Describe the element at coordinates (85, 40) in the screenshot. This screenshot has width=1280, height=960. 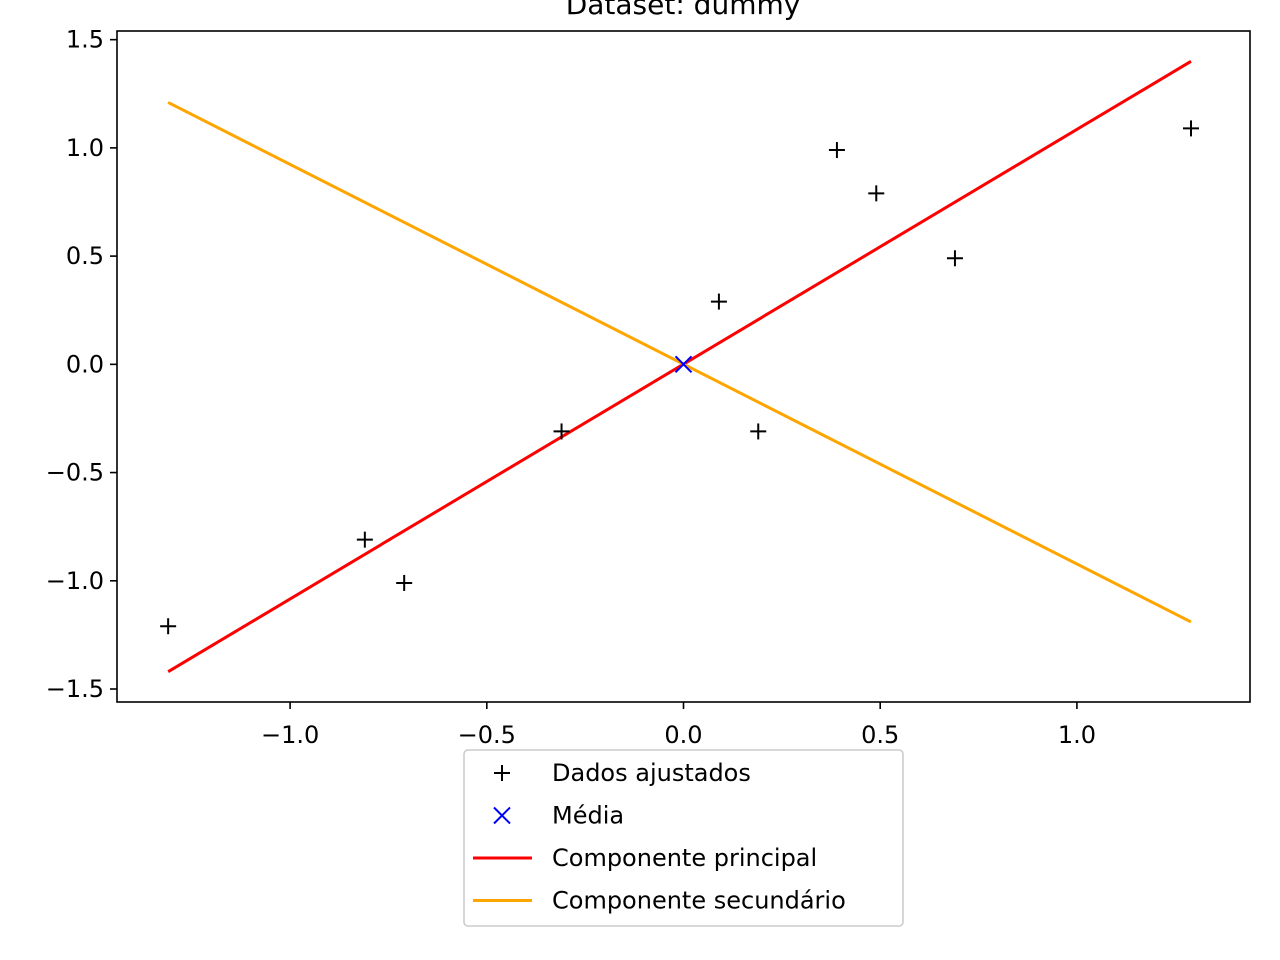
I see `y-tick-label: 1.5` at that location.